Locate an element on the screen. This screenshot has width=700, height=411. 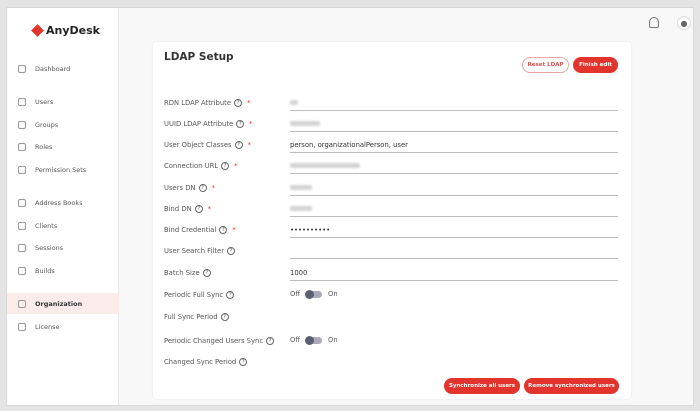
sidebar-item-roles: Roles is located at coordinates (63, 146).